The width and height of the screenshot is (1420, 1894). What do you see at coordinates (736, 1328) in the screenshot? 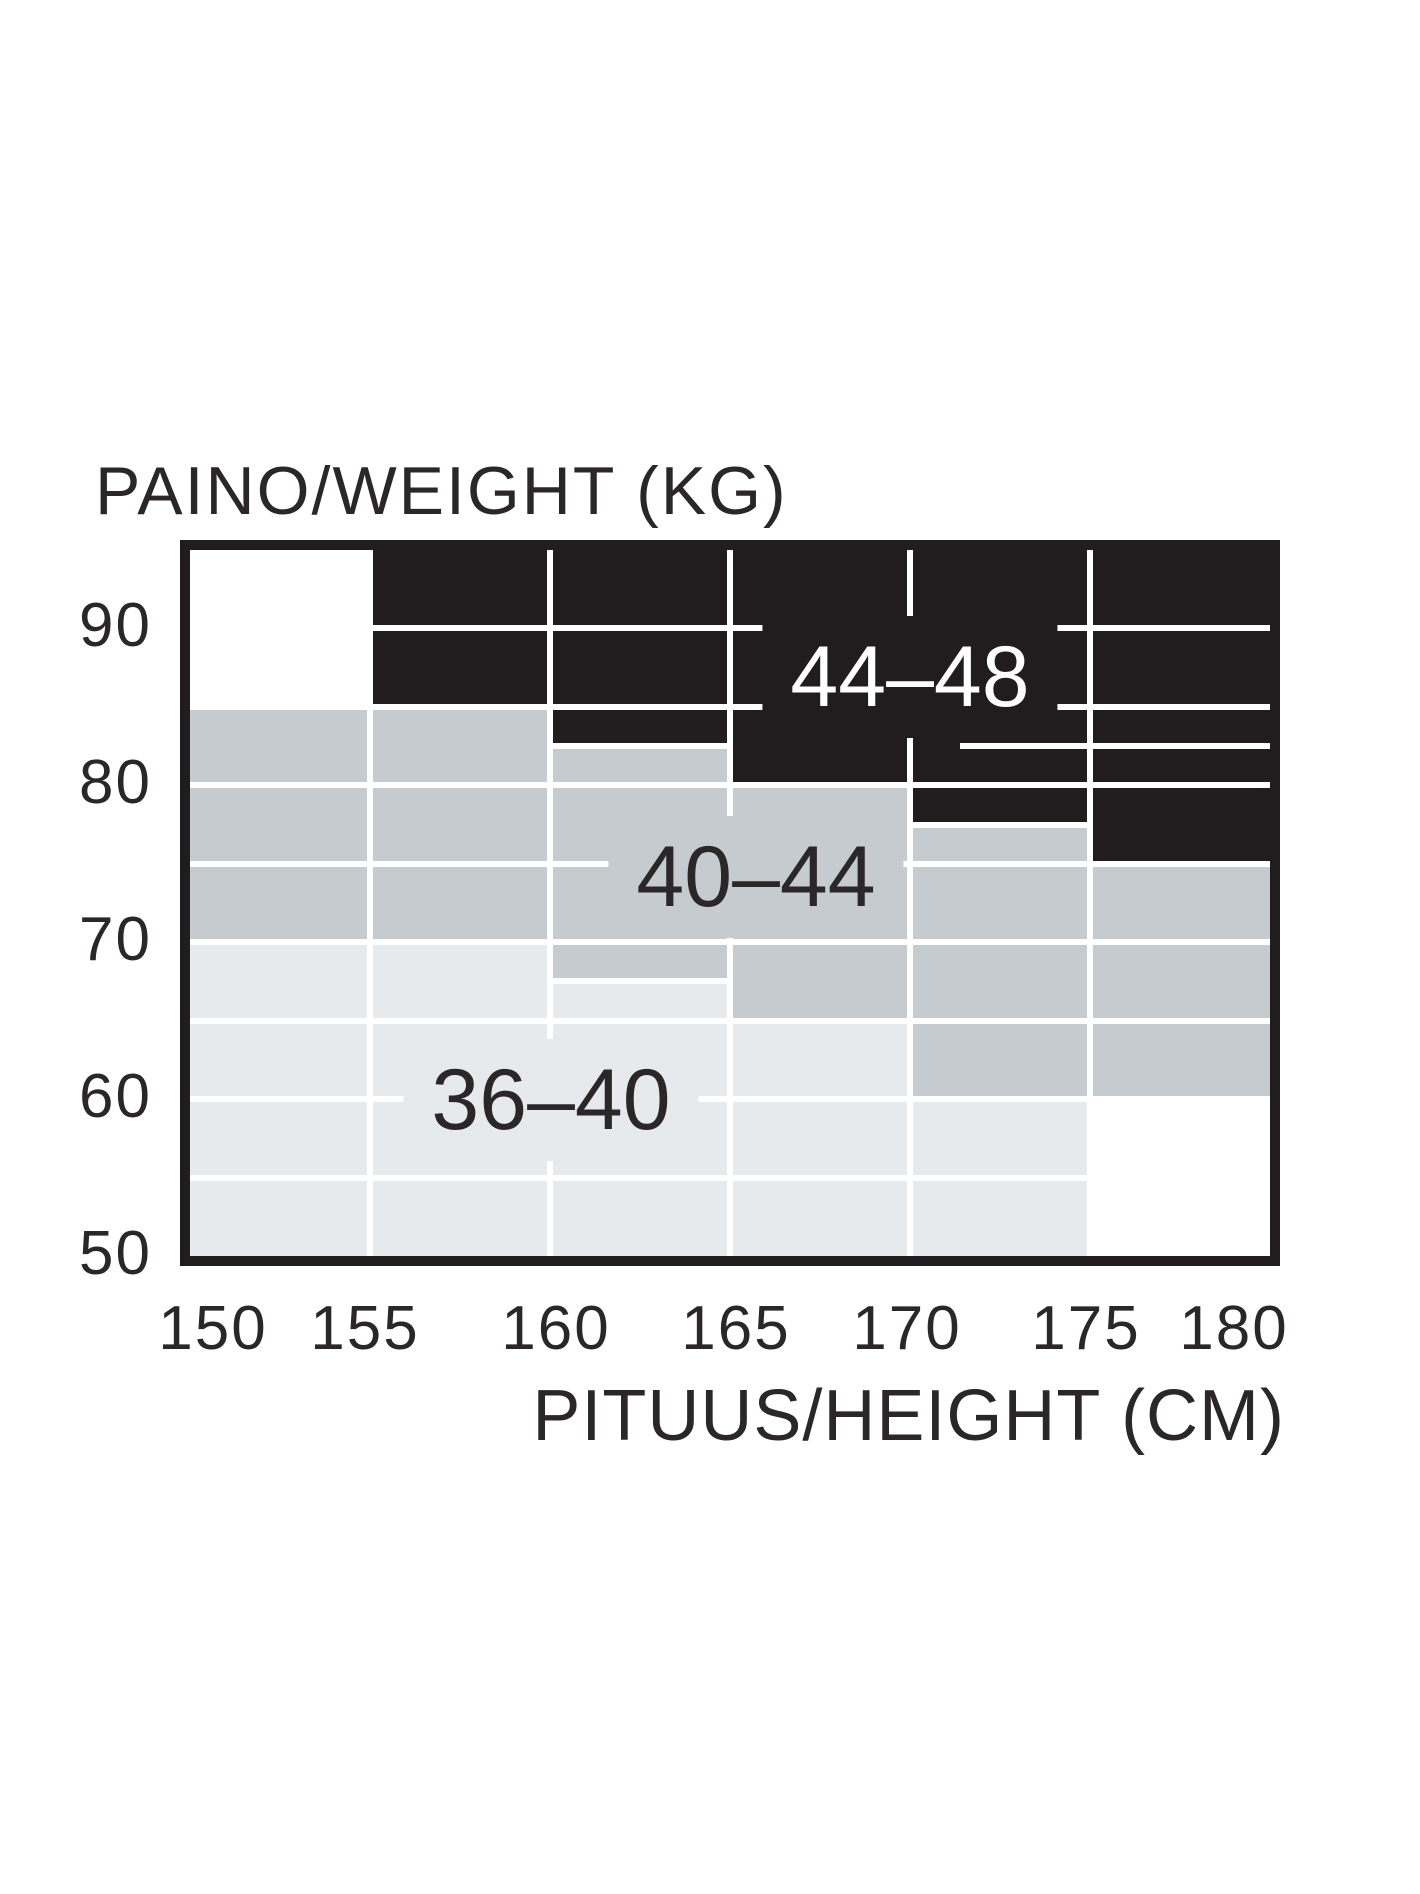
I see `x-tick-label: 165` at bounding box center [736, 1328].